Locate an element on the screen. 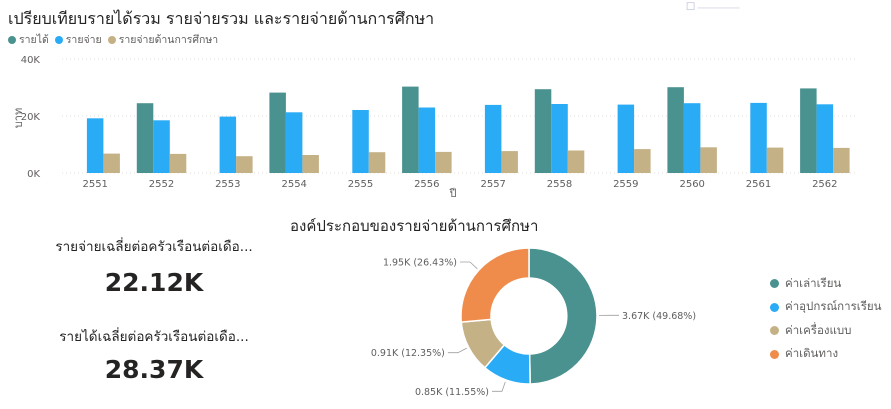 This screenshot has width=891, height=409. donut-slices is located at coordinates (529, 316).